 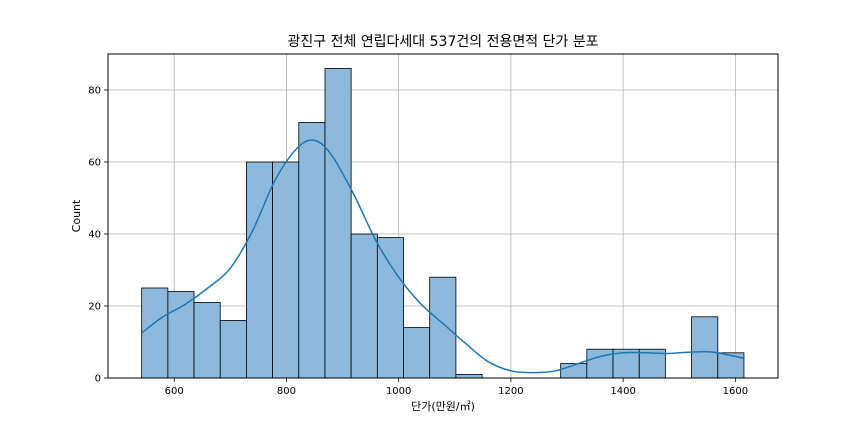 I want to click on x-axis: 600 800 1000 1200 1400 1600, so click(x=456, y=387).